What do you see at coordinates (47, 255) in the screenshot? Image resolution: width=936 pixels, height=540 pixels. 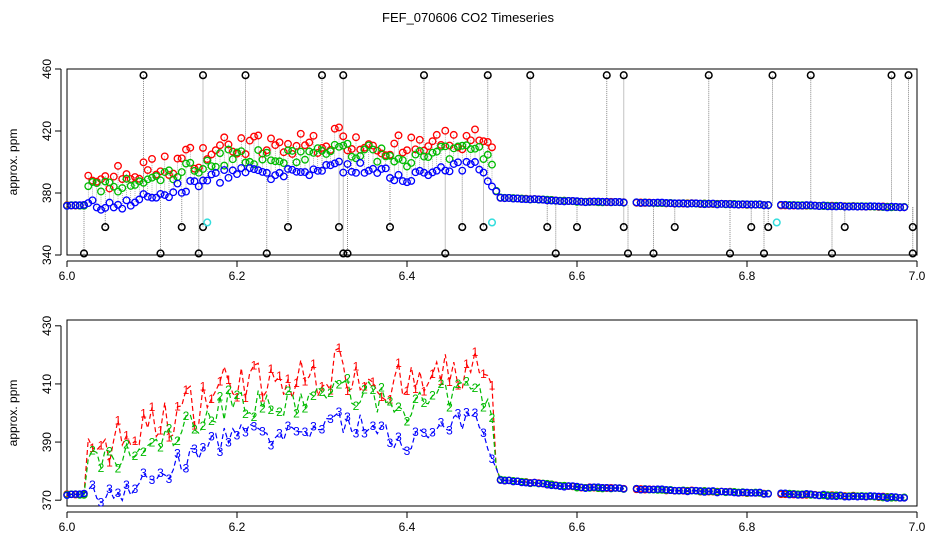 I see `y-tick-label: 340` at bounding box center [47, 255].